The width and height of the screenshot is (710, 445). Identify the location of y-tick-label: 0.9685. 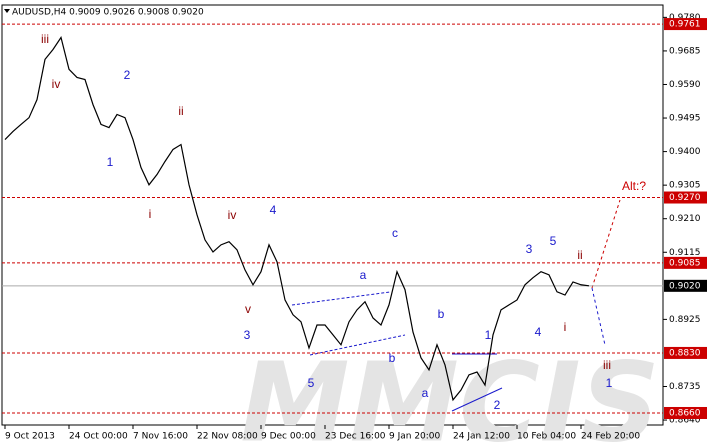
(685, 51).